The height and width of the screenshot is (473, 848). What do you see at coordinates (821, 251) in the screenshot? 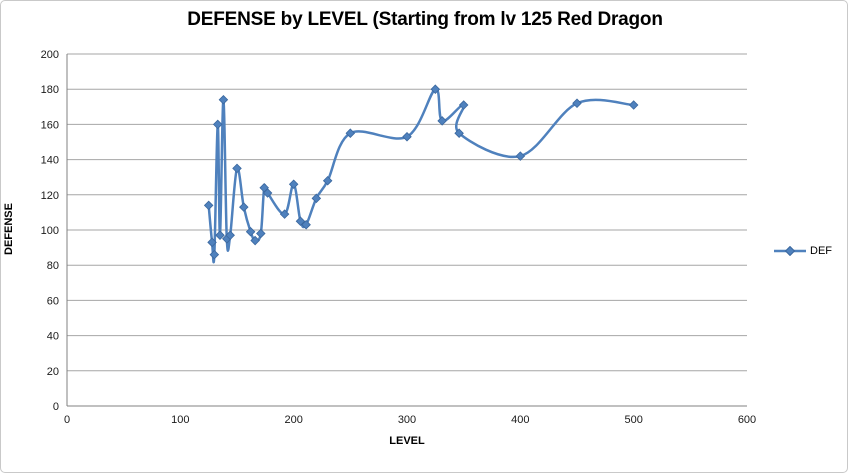
I see `legend-label: DEF` at bounding box center [821, 251].